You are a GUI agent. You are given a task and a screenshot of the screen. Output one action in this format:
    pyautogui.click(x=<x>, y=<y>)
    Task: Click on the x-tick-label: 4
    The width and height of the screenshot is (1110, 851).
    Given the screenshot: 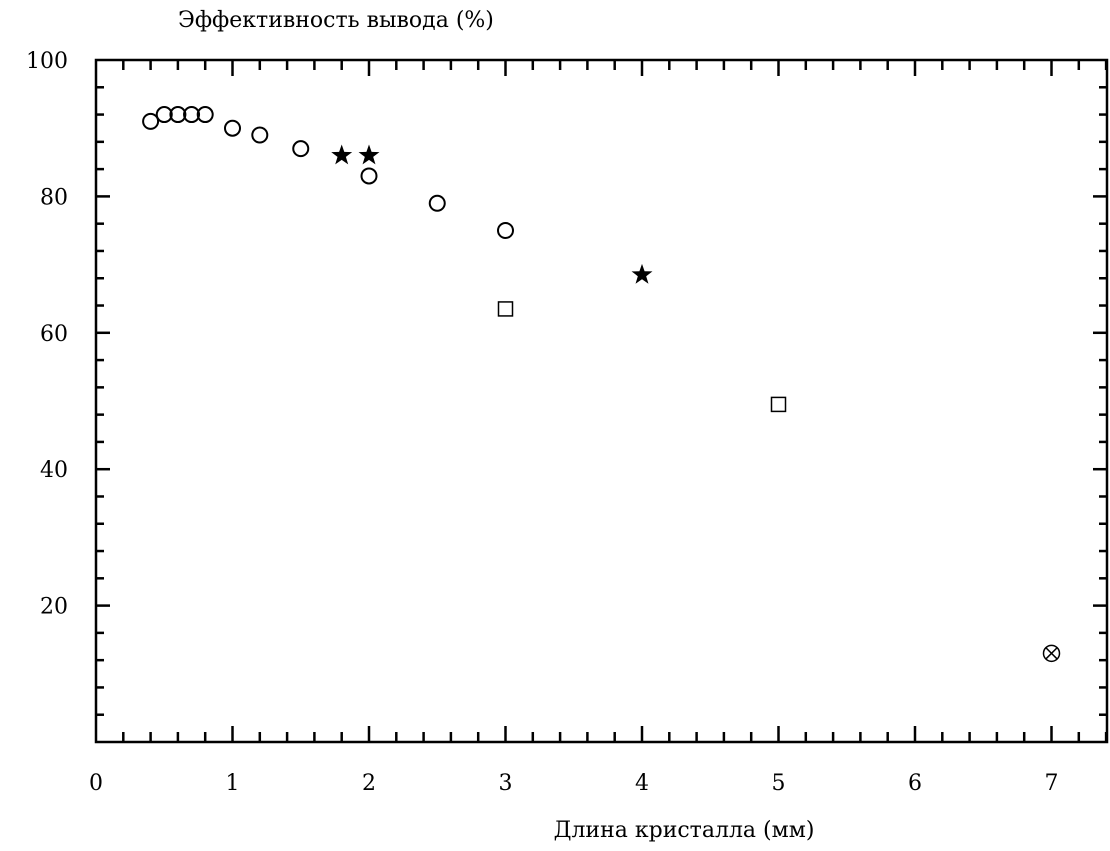 What is the action you would take?
    pyautogui.click(x=642, y=783)
    